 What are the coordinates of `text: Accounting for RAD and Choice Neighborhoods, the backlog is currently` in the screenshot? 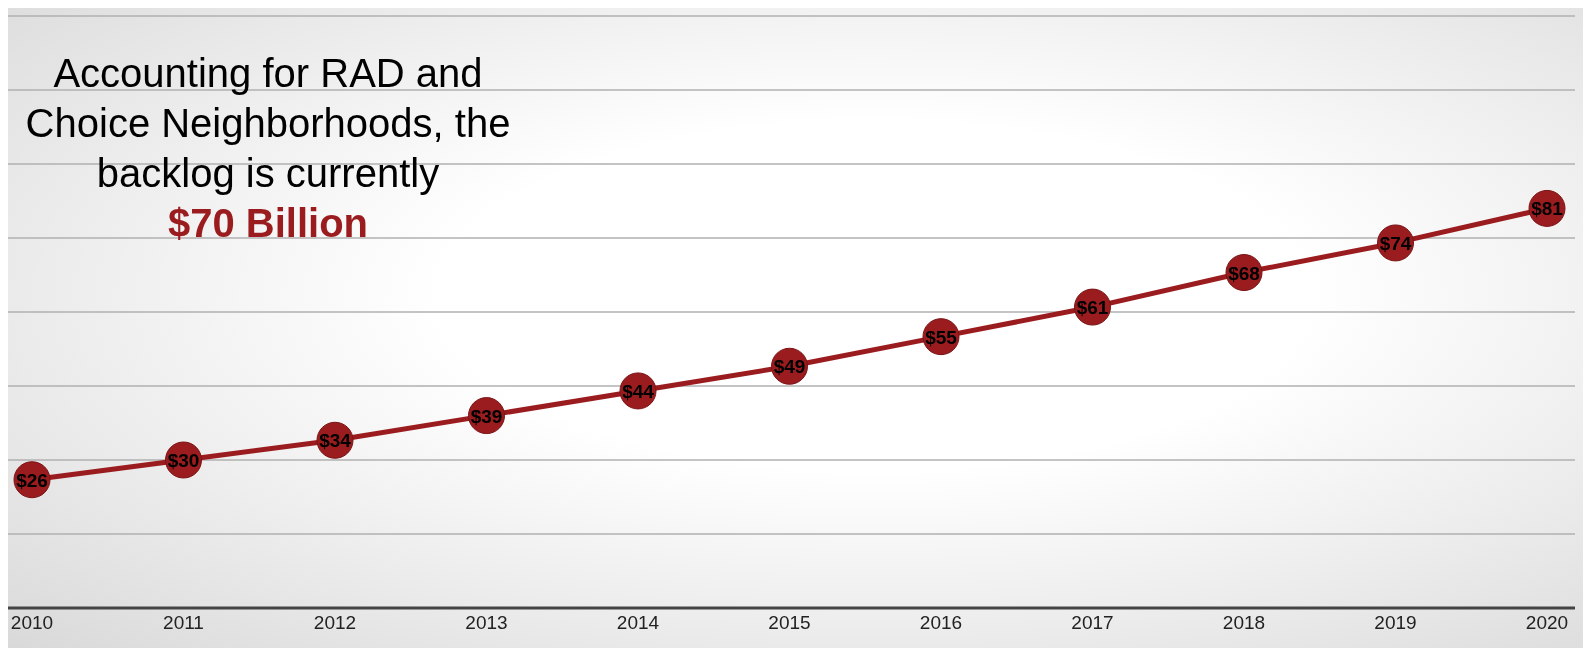 It's located at (268, 123).